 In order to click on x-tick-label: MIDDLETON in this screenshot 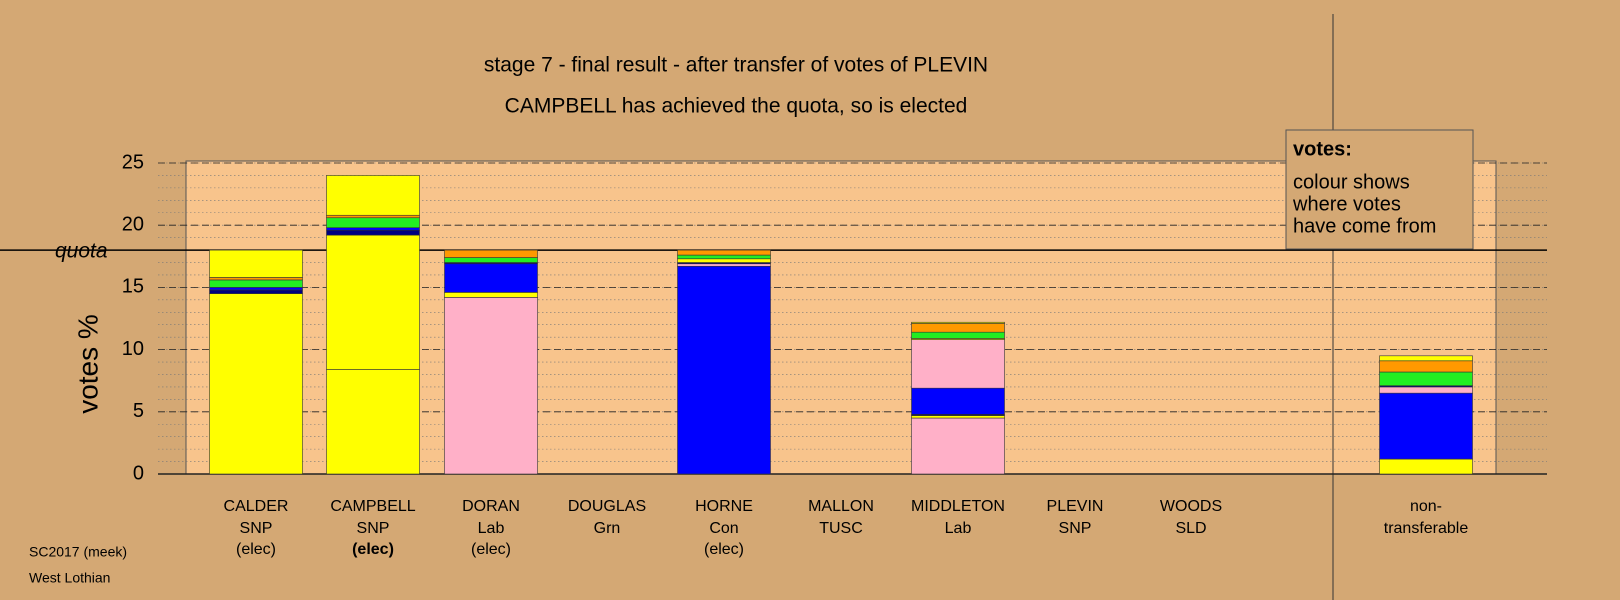, I will do `click(958, 506)`.